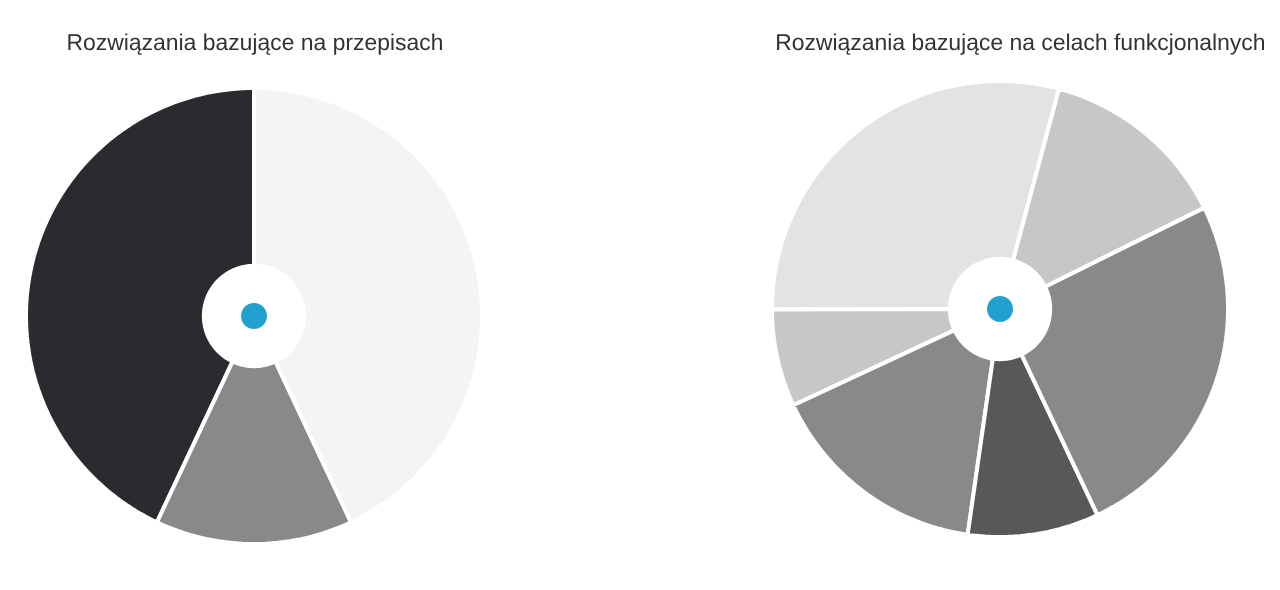 The width and height of the screenshot is (1280, 590). Describe the element at coordinates (1021, 44) in the screenshot. I see `chart-title: Rozwiązania bazujące na celach funkcjonalnych` at that location.